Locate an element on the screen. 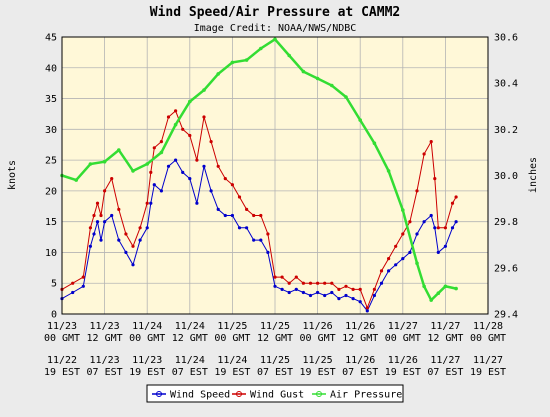 Image resolution: width=550 pixels, height=417 pixels. wind-gust-legend-label: Wind Gust is located at coordinates (277, 395).